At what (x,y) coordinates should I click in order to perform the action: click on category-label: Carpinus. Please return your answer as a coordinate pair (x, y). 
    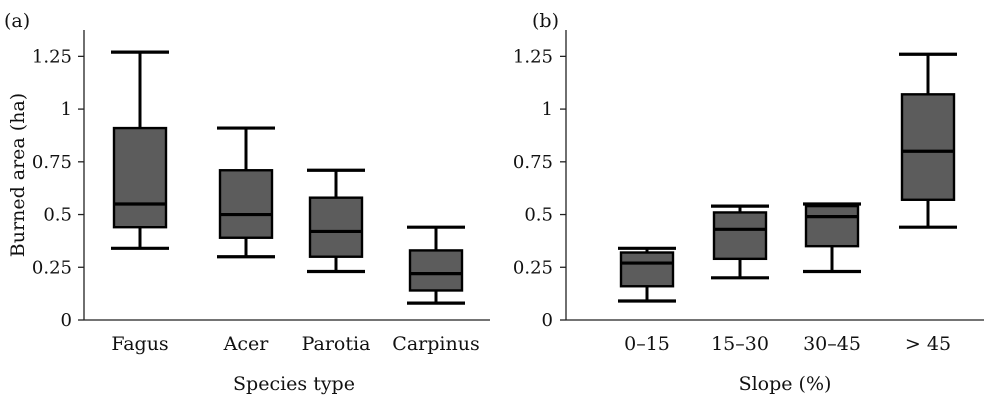
    Looking at the image, I should click on (435, 344).